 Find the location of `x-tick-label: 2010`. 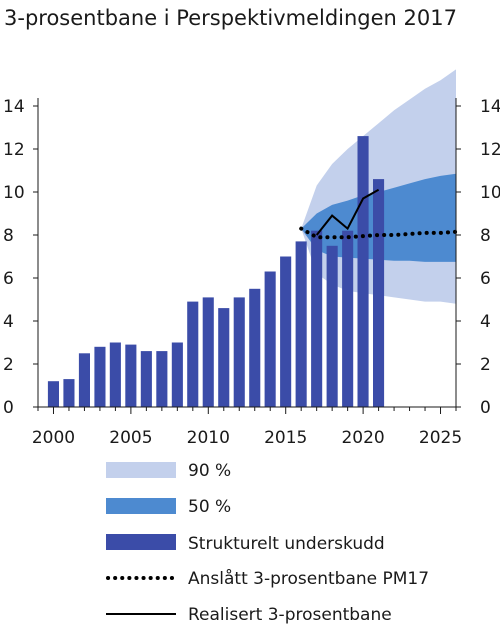

x-tick-label: 2010 is located at coordinates (208, 438).